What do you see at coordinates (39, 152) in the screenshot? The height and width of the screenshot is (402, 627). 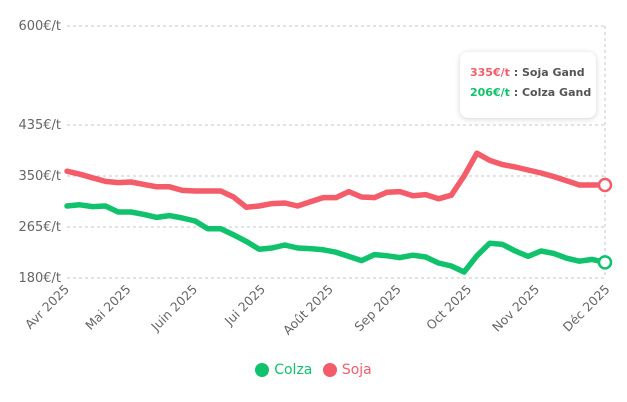 I see `y-axis: 180€/t 265€/t 350€/t 435€/t 600€/t` at bounding box center [39, 152].